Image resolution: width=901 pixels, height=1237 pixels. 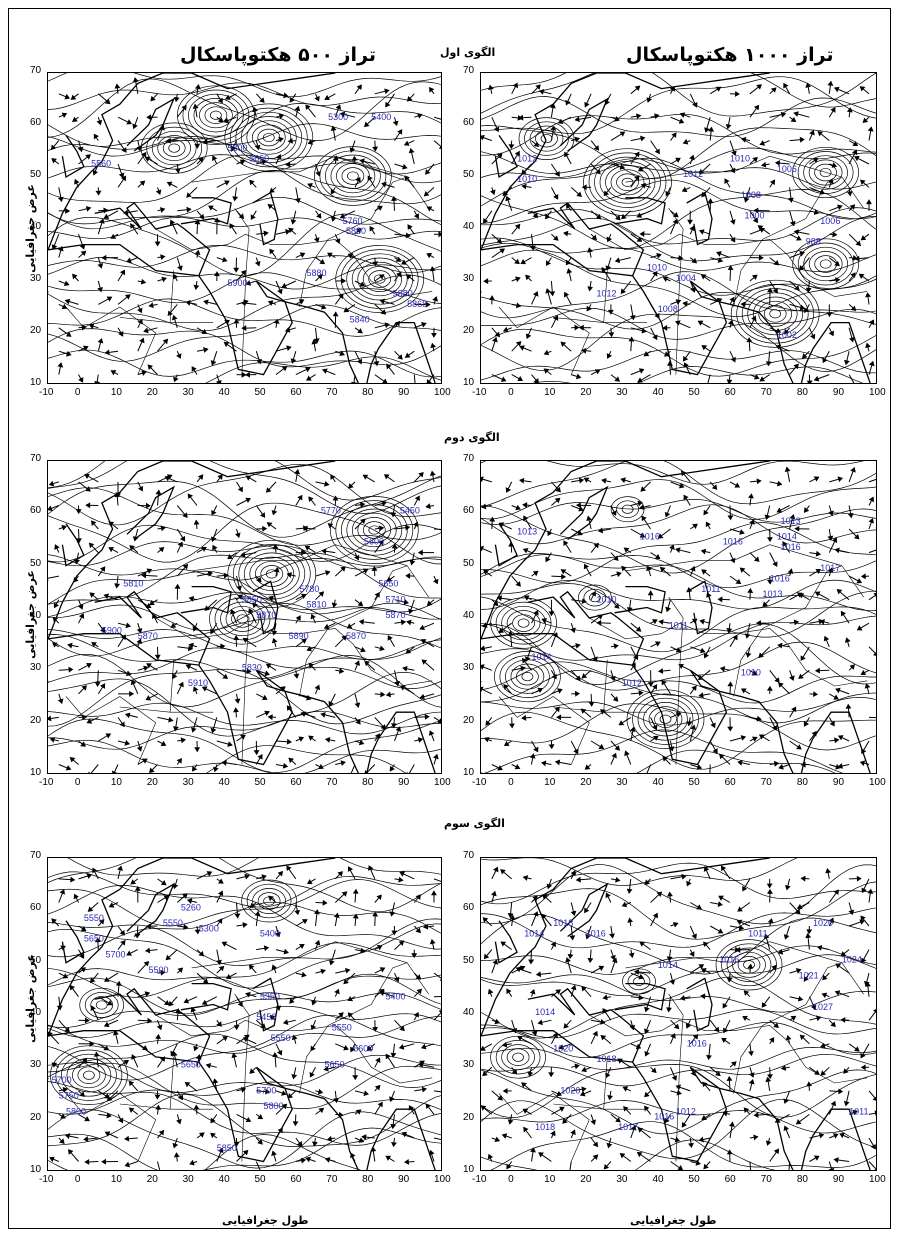 I want to click on x-tick-label: 10, so click(x=116, y=782).